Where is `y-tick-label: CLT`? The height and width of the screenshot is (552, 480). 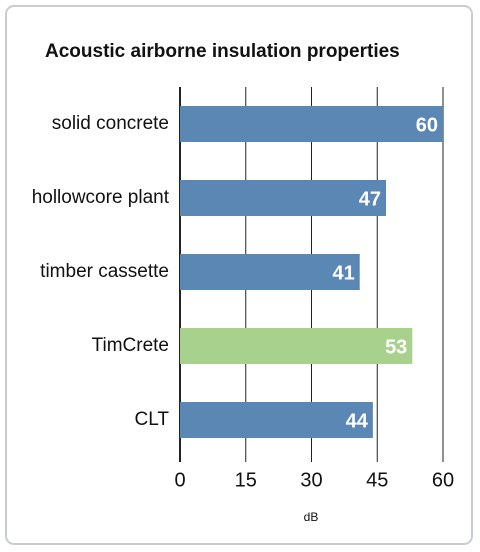
y-tick-label: CLT is located at coordinates (152, 419).